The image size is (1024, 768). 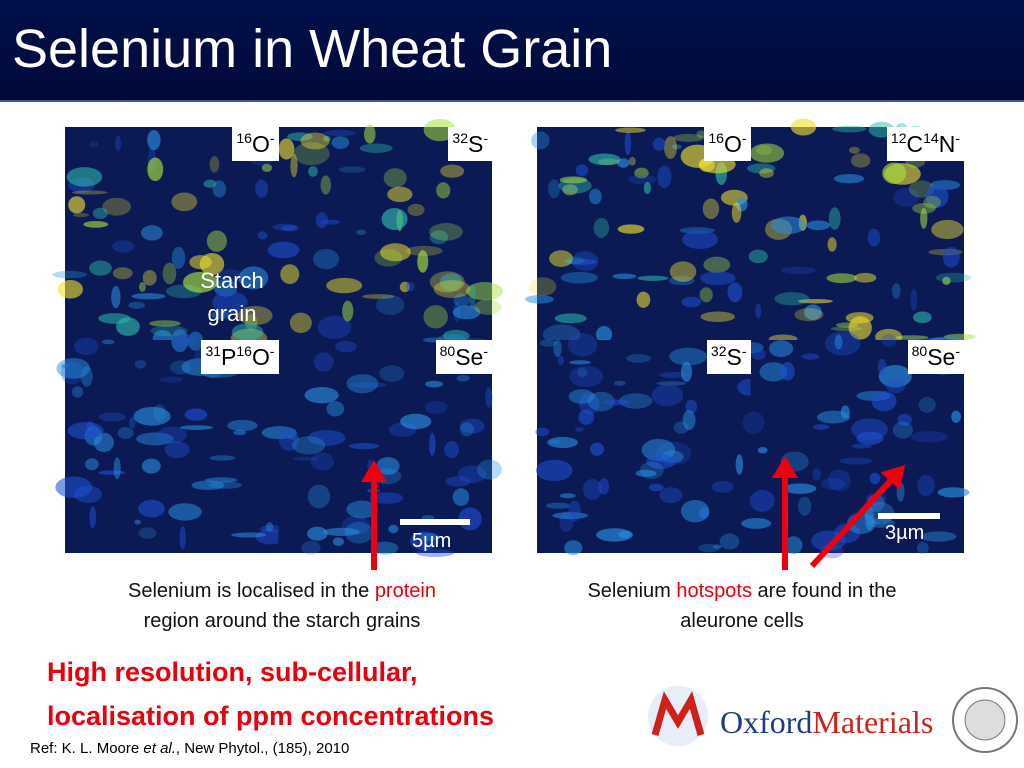 I want to click on tile-label: 32S-, so click(x=470, y=144).